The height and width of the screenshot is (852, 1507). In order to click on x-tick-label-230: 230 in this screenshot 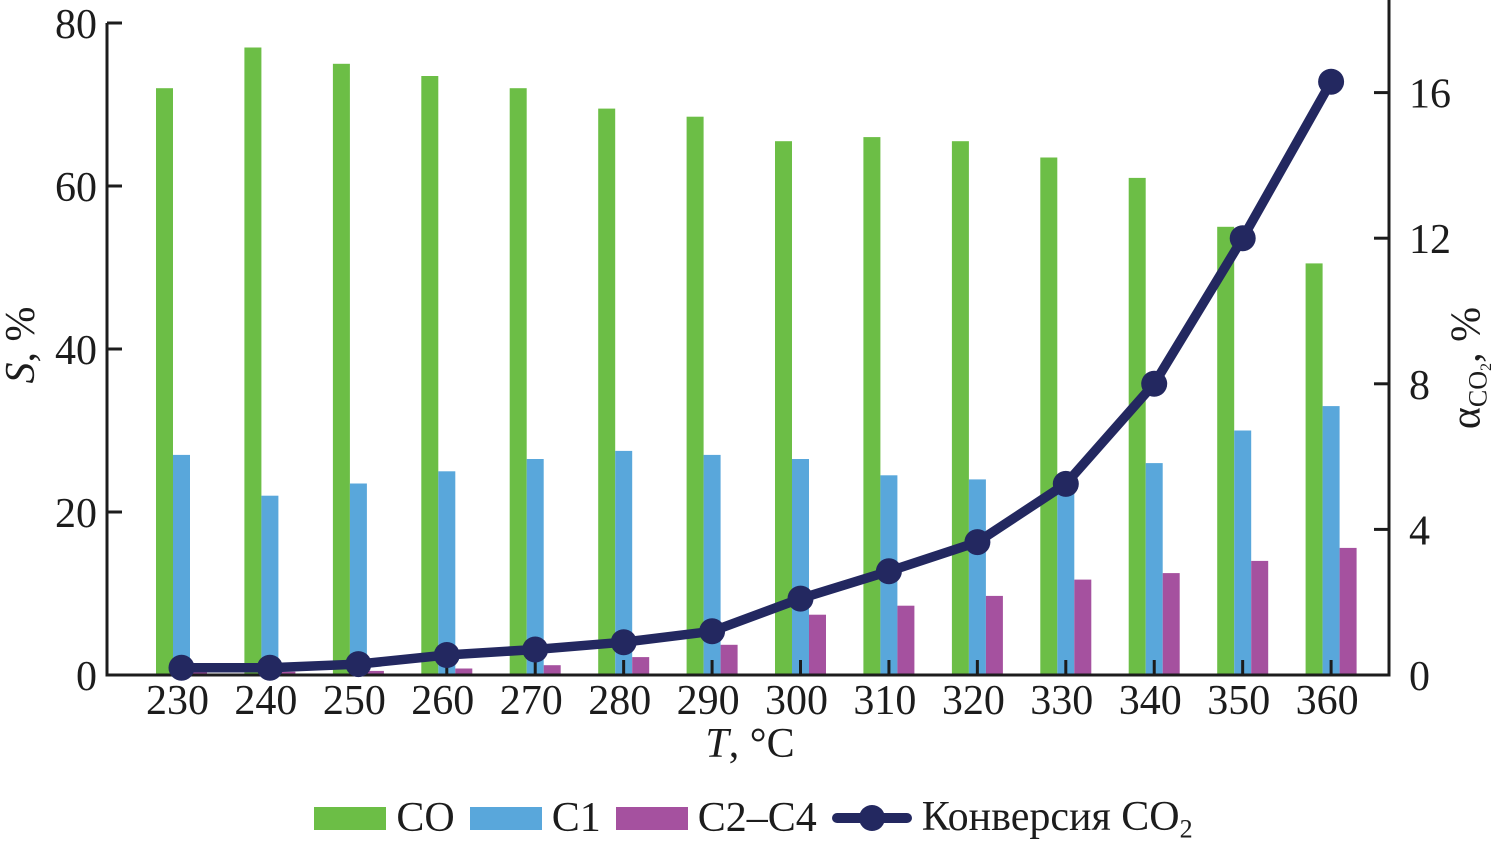, I will do `click(177, 701)`.